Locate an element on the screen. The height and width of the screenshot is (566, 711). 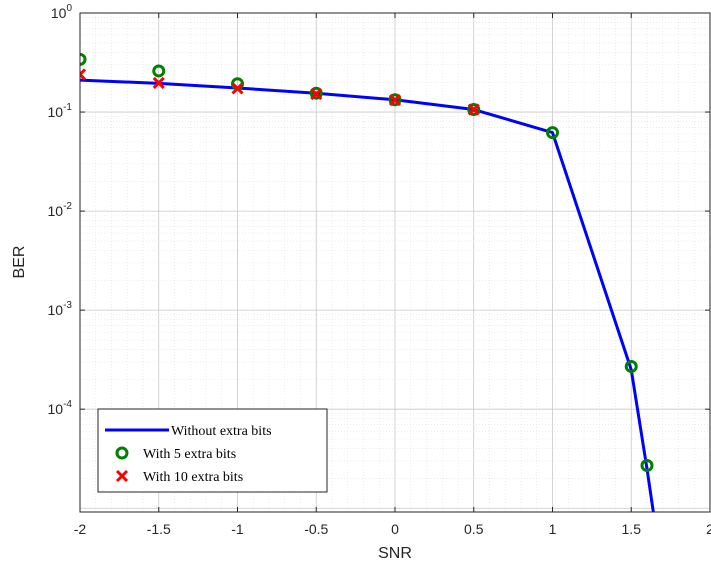
y-tick-label: 10⁰ is located at coordinates (62, 12).